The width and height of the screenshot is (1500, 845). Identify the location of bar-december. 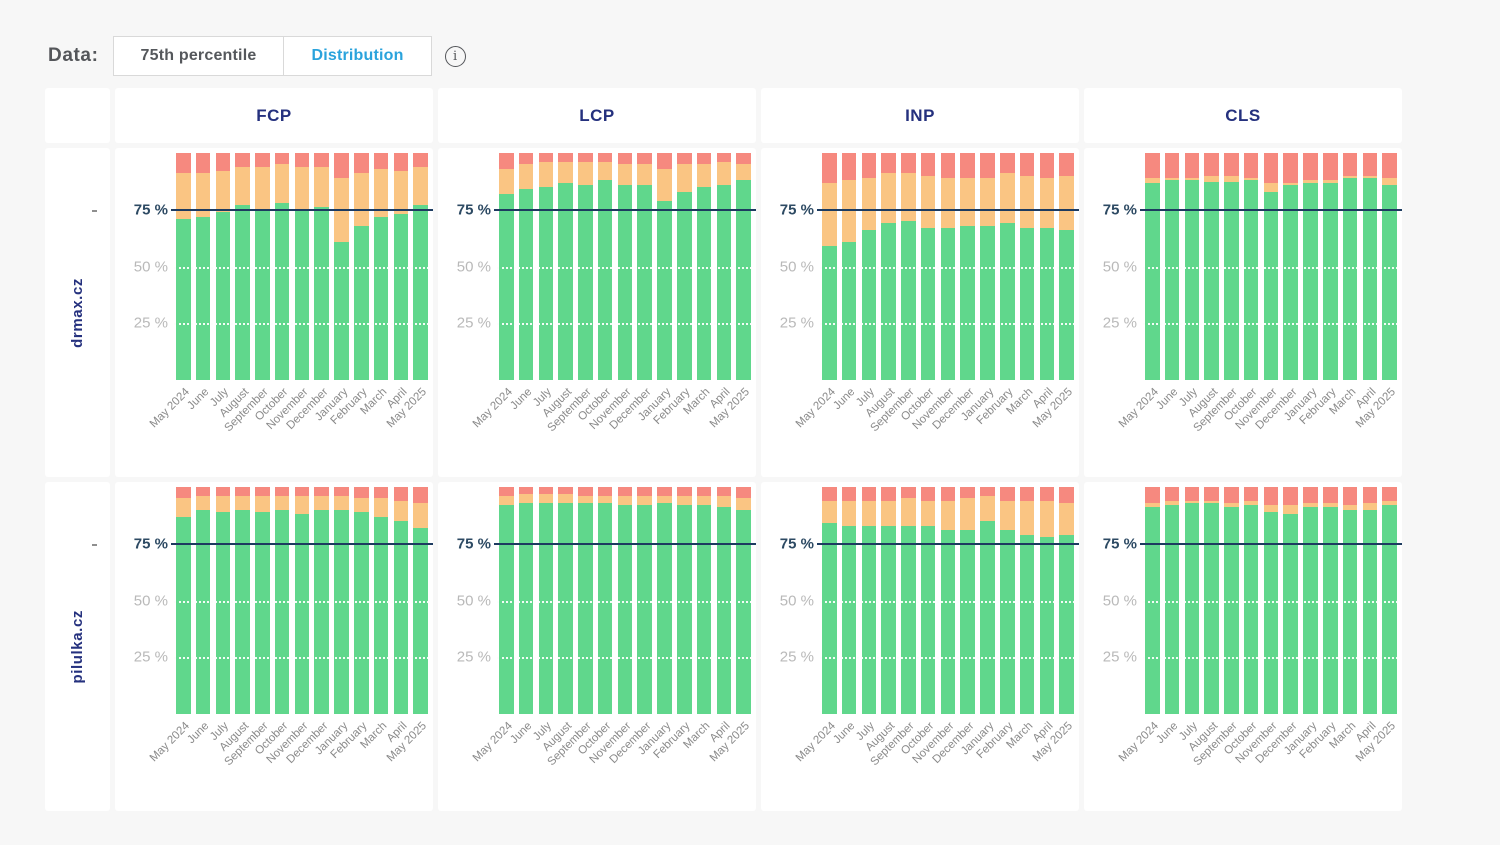
(321, 266).